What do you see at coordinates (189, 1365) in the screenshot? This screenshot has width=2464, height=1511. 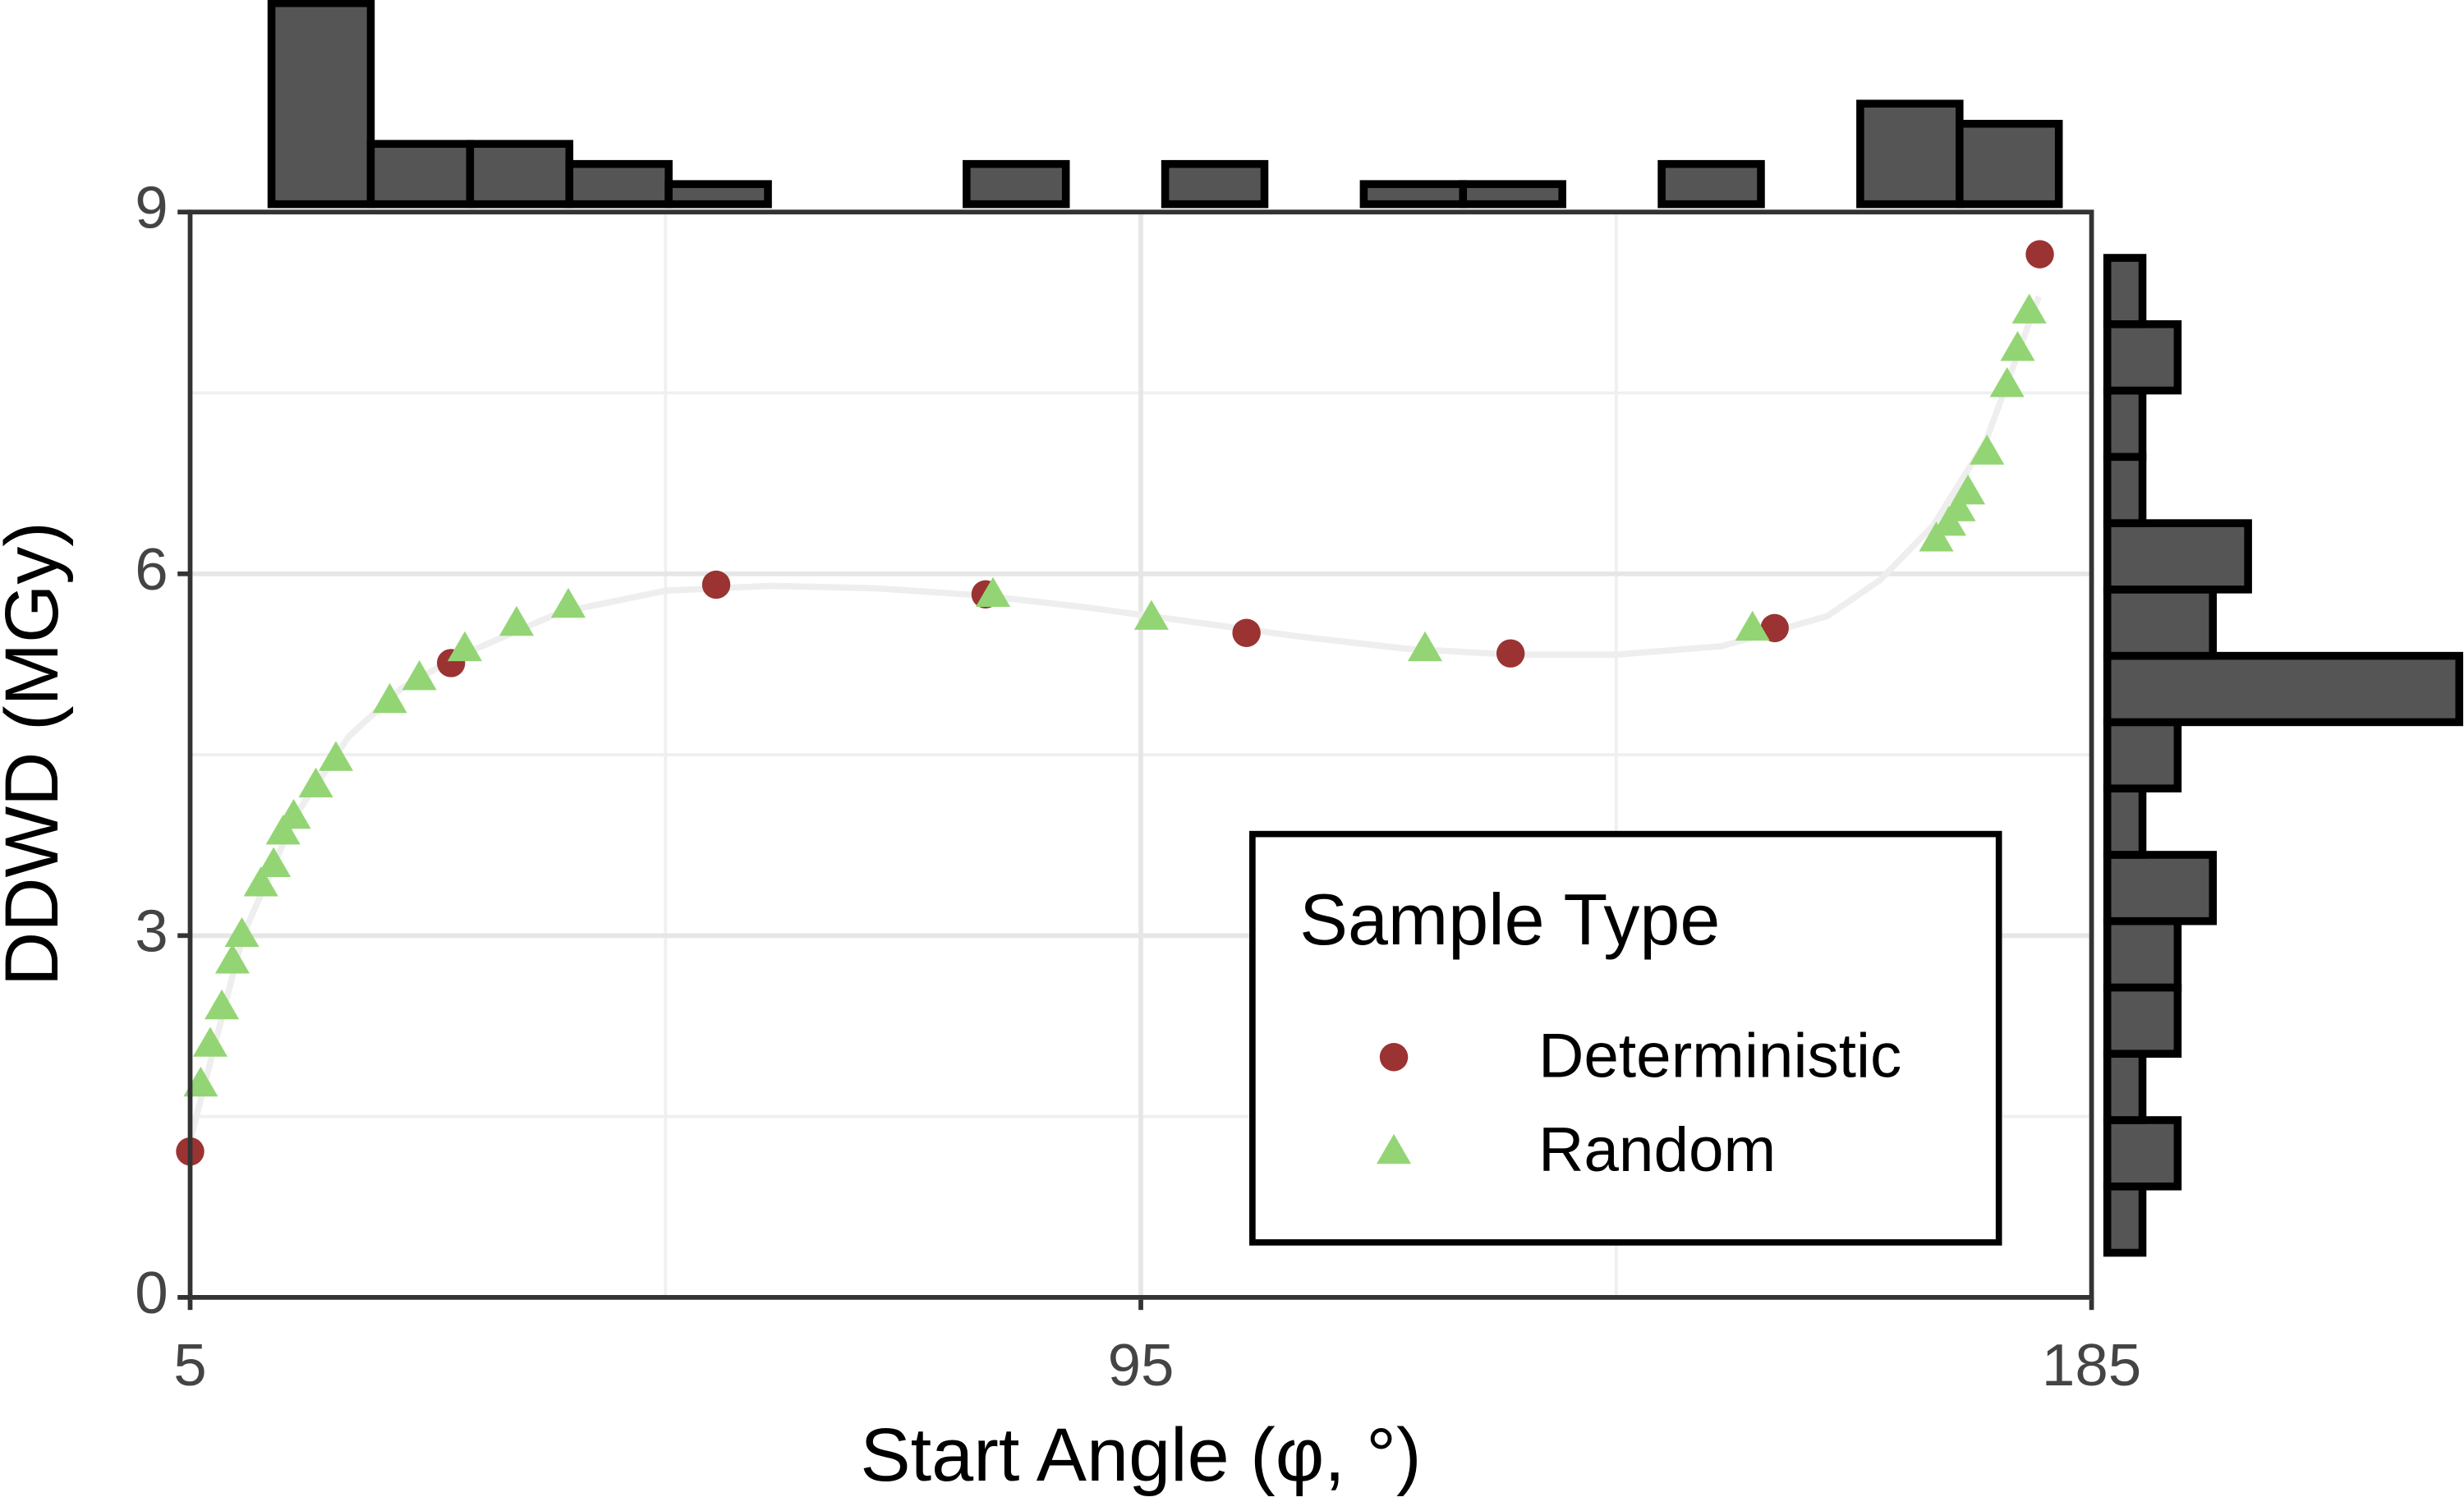 I see `x-tick-label: 5` at bounding box center [189, 1365].